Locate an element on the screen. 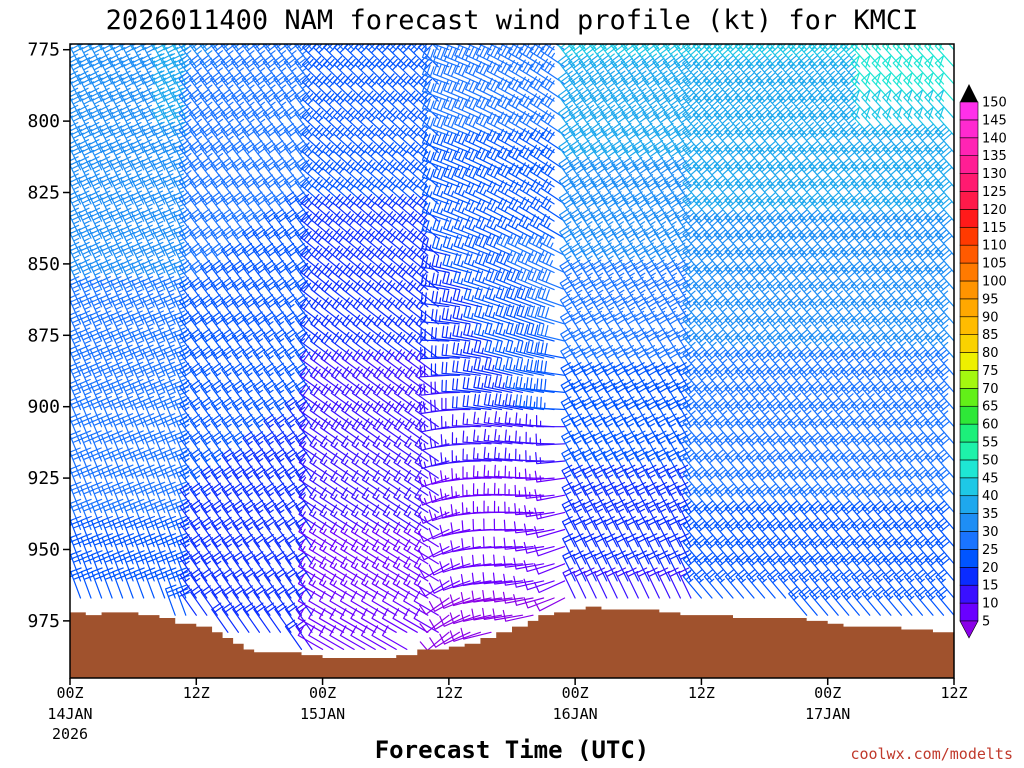 The width and height of the screenshot is (1024, 768). y-tick-label: 975 is located at coordinates (43, 621).